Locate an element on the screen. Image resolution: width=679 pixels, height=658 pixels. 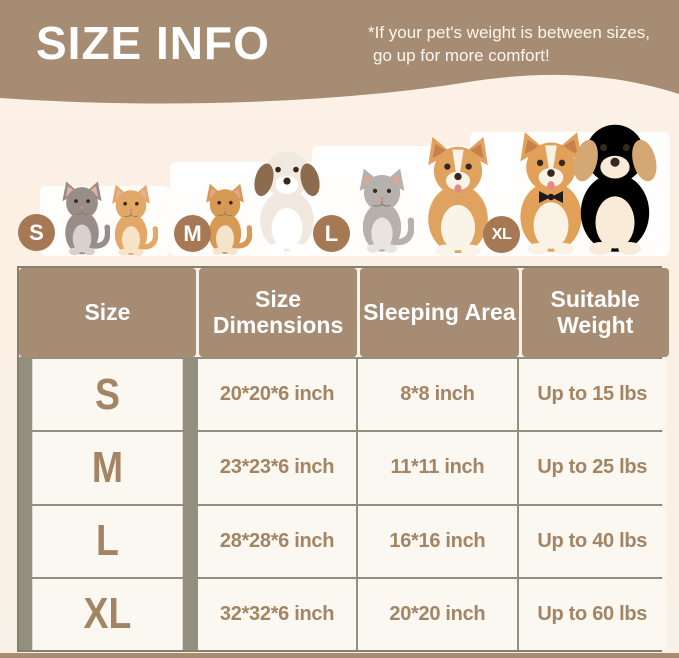
puppy-icon is located at coordinates (287, 202).